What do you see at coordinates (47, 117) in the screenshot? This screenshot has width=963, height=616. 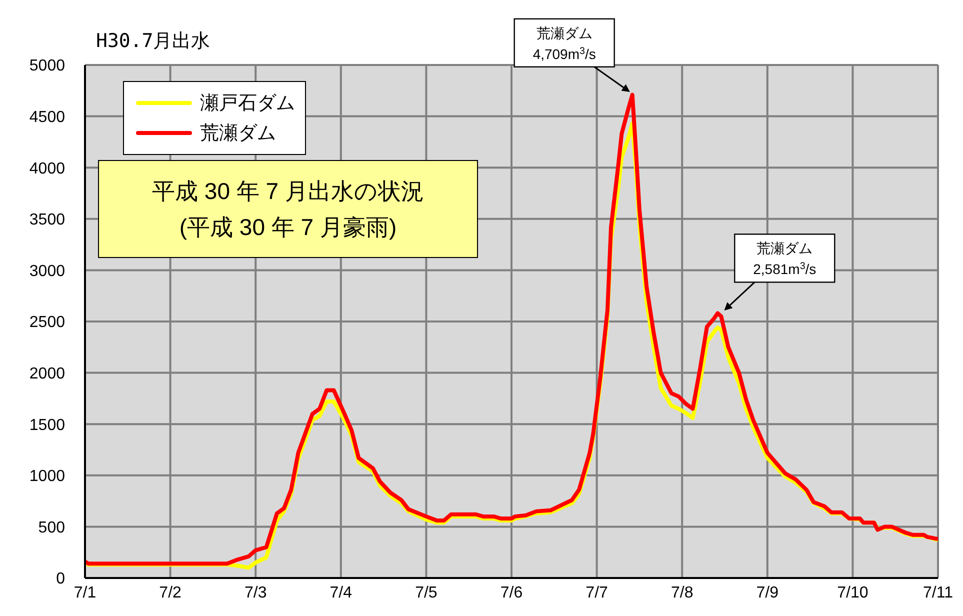 I see `y-tick-label: 4500` at bounding box center [47, 117].